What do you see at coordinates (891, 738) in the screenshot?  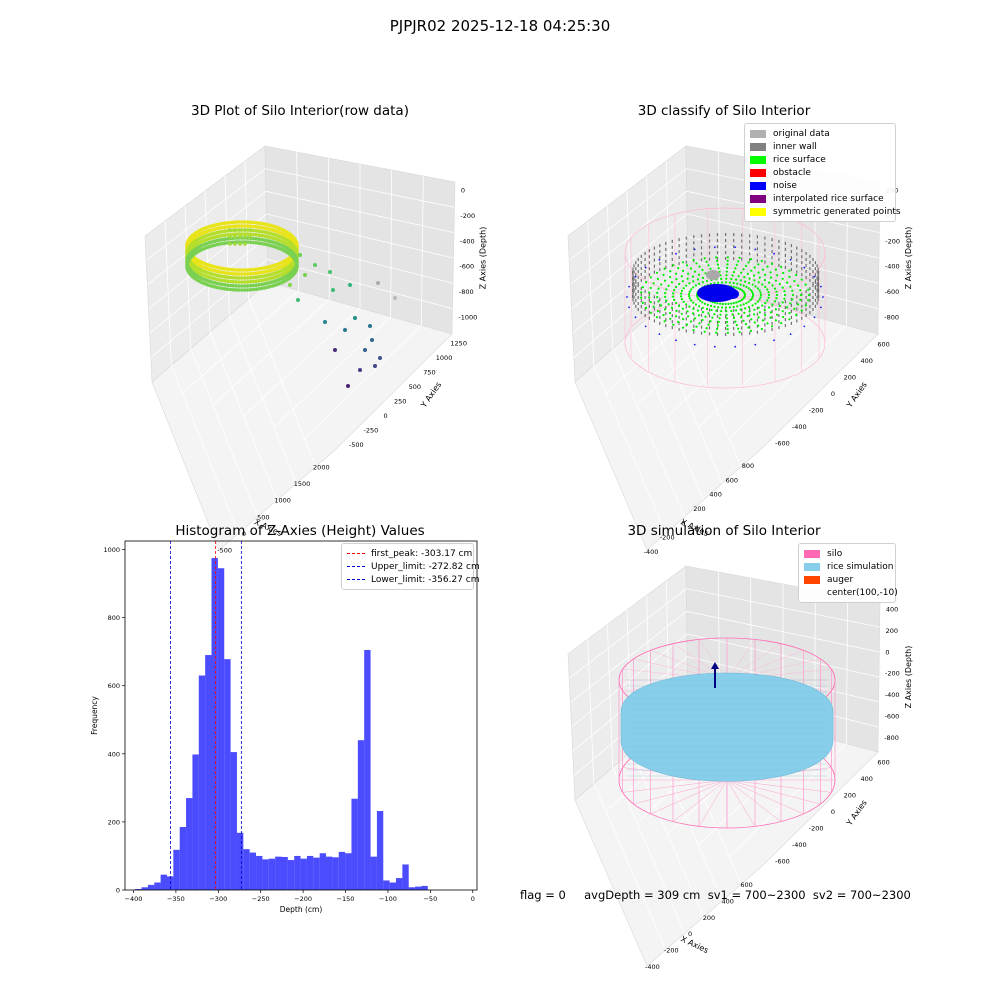 I see `p4-ztick: -800` at bounding box center [891, 738].